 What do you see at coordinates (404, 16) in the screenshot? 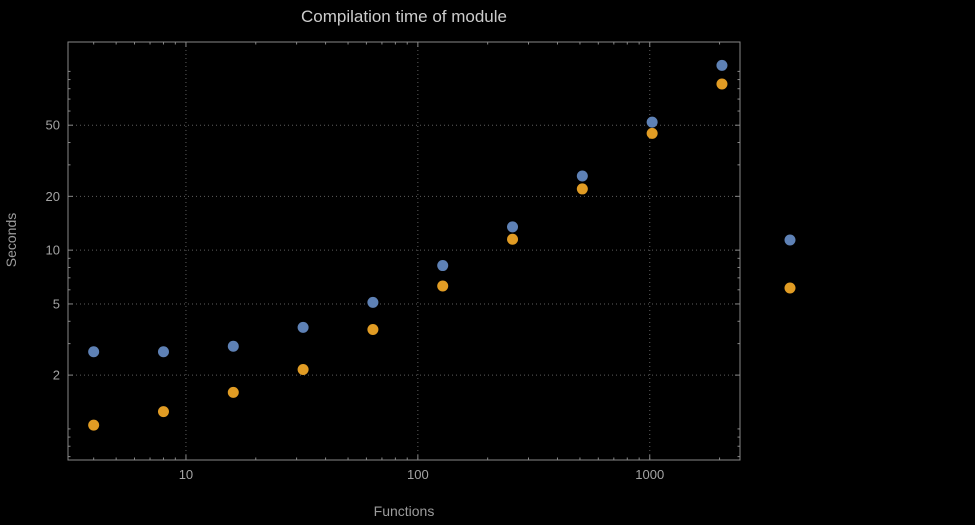
I see `chart-title: Compilation time of module` at bounding box center [404, 16].